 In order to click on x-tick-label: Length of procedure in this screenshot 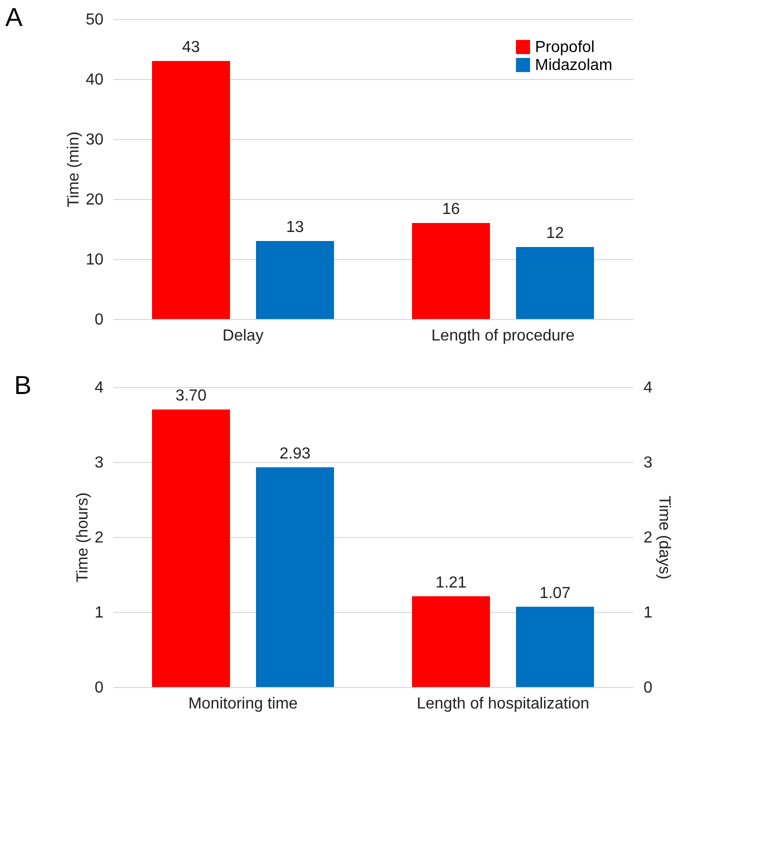, I will do `click(503, 336)`.